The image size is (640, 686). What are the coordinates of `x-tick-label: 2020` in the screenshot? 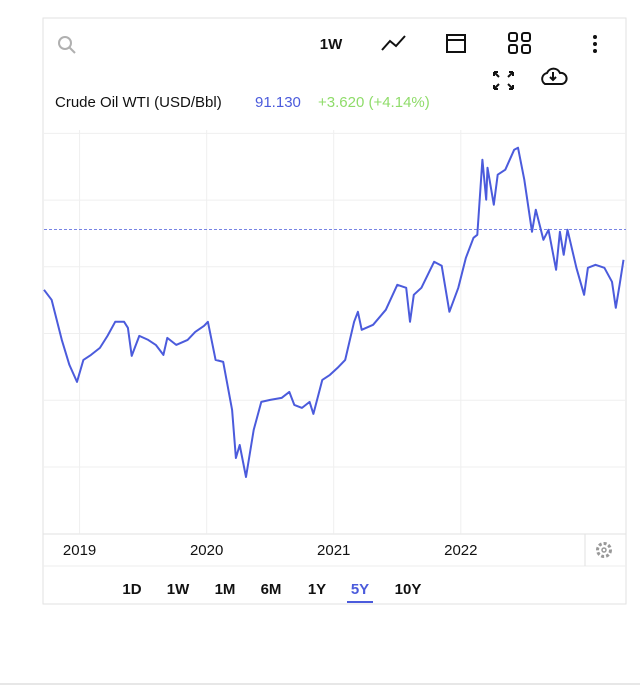 It's located at (206, 550).